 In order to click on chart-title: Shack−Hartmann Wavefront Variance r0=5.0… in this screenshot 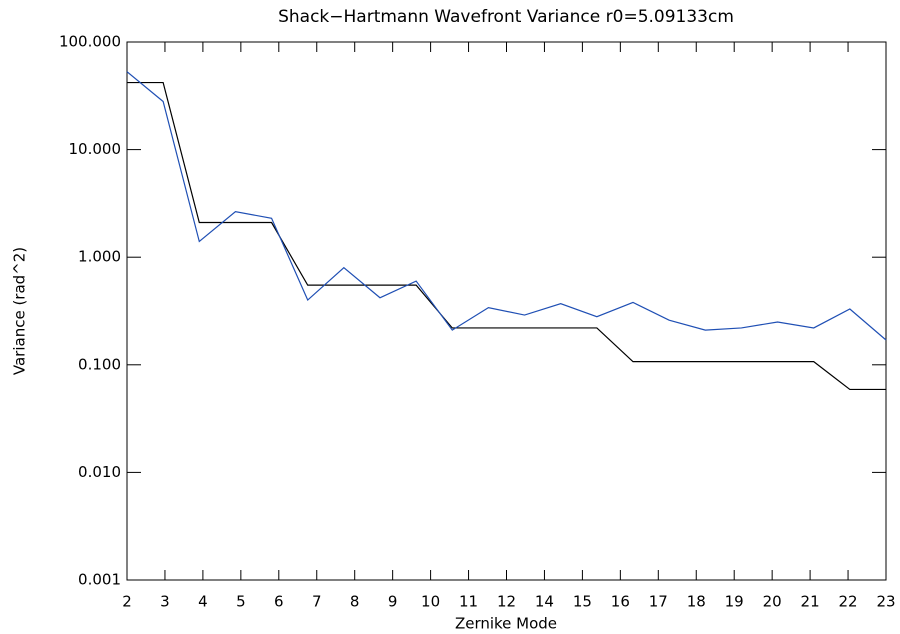, I will do `click(506, 17)`.